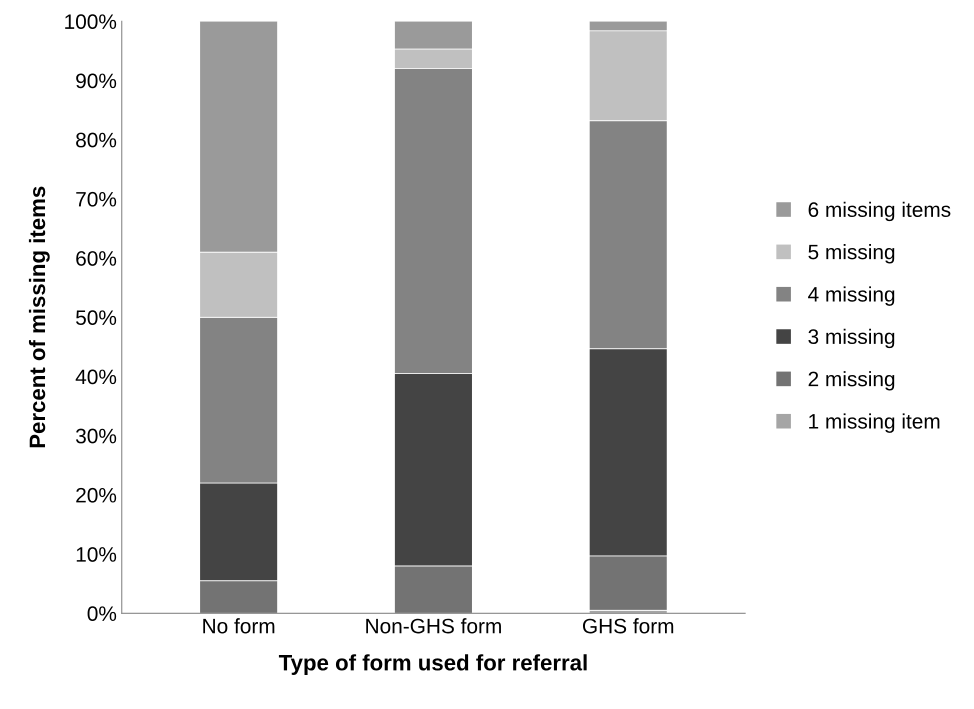  I want to click on legend-label: 5 missing, so click(851, 254).